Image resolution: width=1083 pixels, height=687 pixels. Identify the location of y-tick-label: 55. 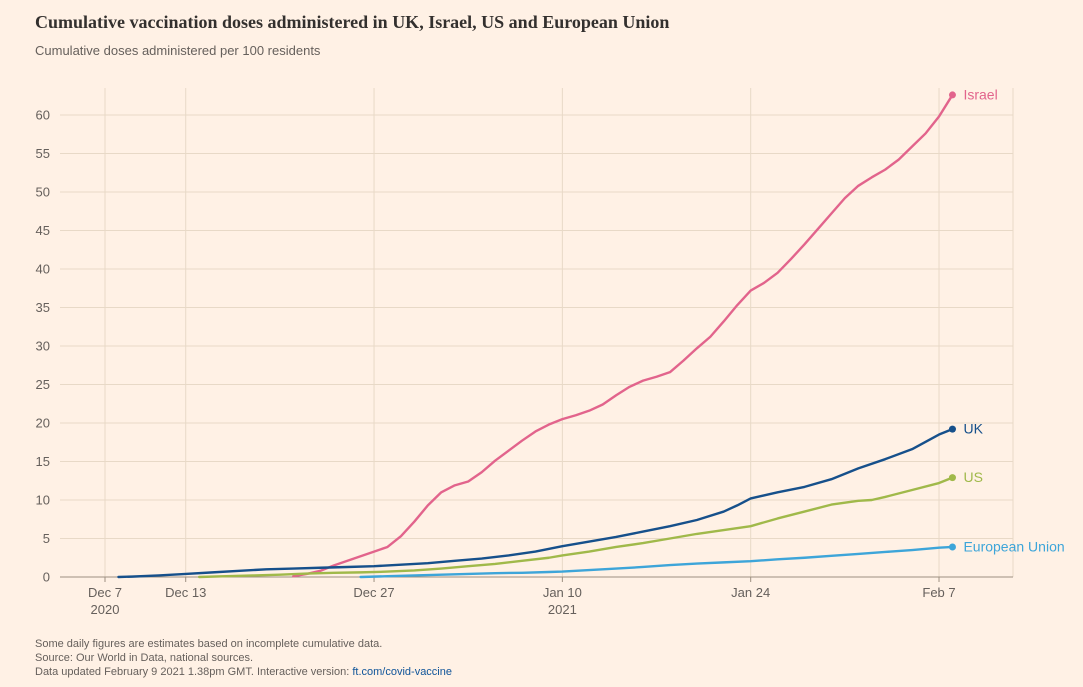
(43, 153).